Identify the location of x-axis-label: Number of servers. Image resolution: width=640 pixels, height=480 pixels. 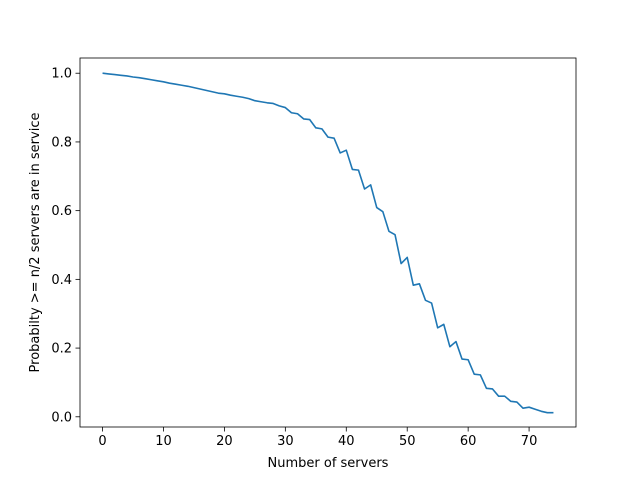
(328, 463).